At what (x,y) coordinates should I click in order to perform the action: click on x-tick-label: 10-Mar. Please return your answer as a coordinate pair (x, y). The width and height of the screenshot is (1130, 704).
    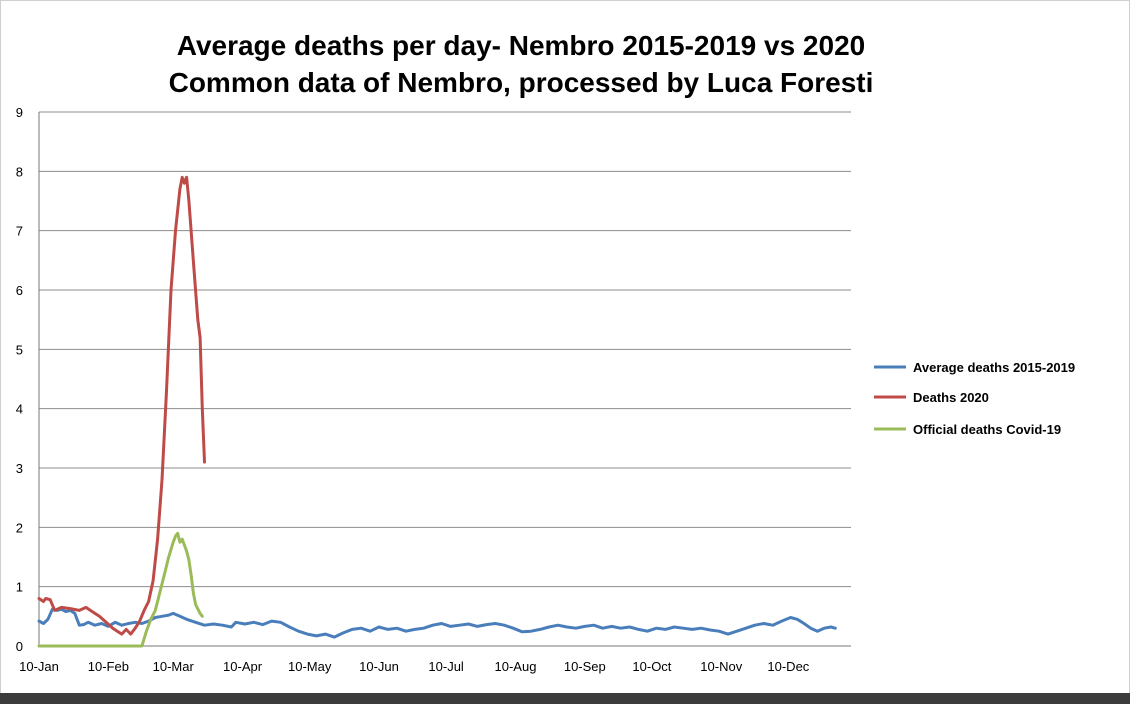
    Looking at the image, I should click on (174, 666).